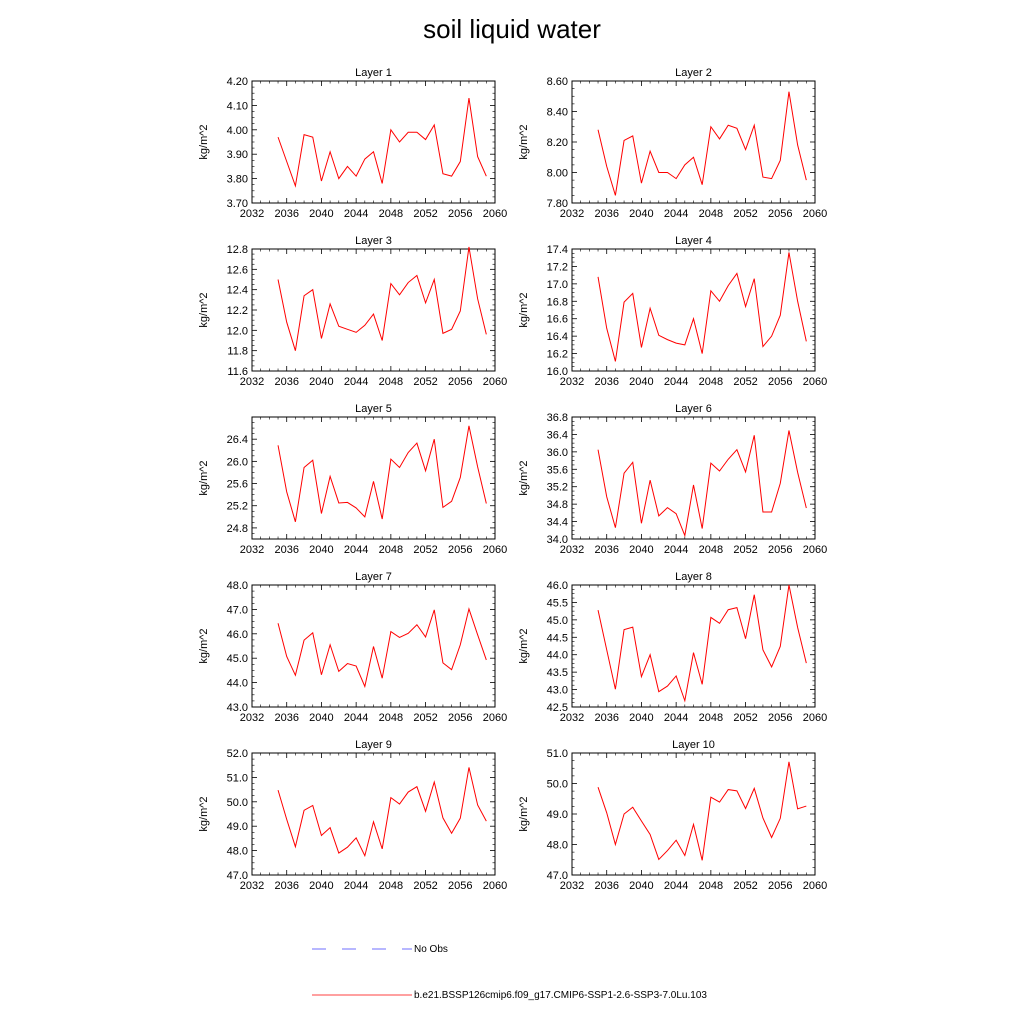 The width and height of the screenshot is (1024, 1024). What do you see at coordinates (557, 754) in the screenshot?
I see `panel-10-ytick-label: 51.0` at bounding box center [557, 754].